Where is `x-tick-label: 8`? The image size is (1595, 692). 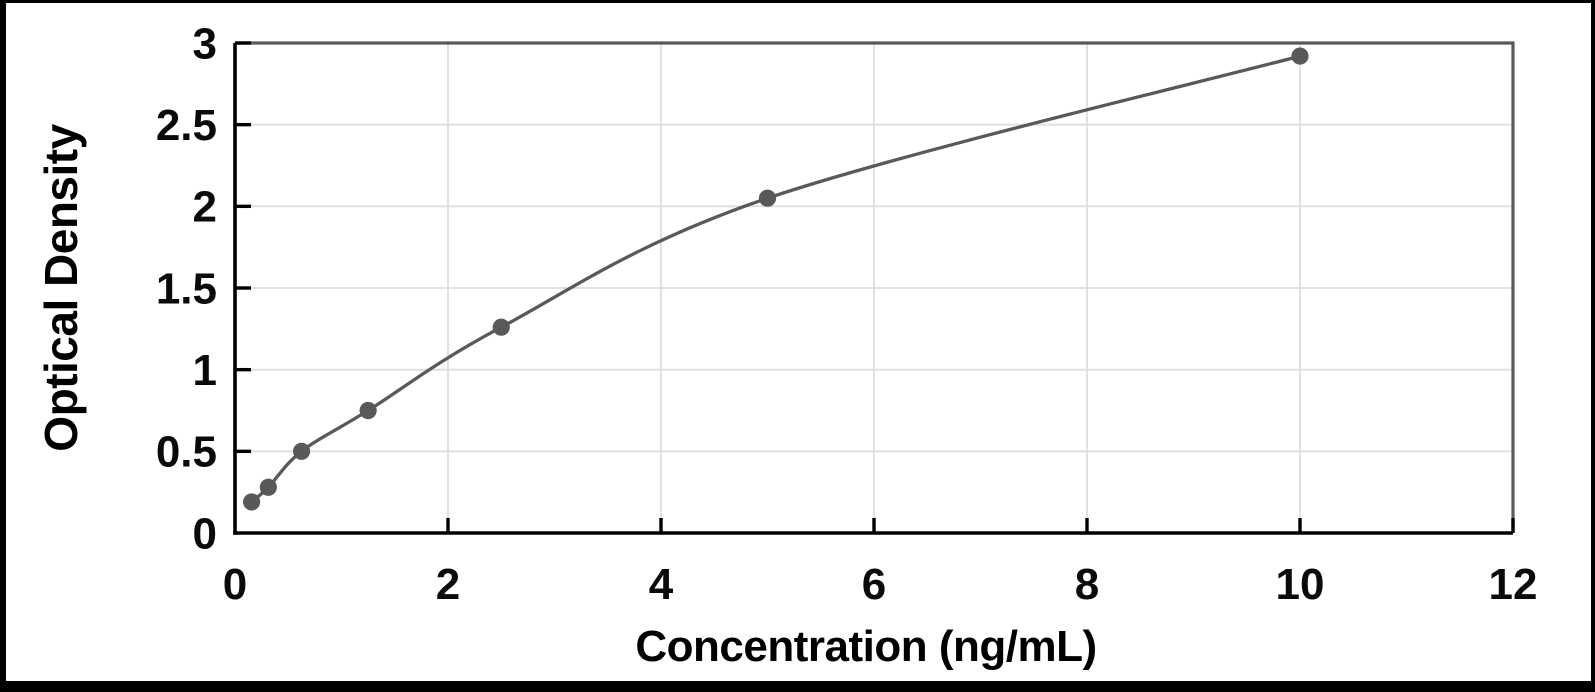 x-tick-label: 8 is located at coordinates (1087, 584).